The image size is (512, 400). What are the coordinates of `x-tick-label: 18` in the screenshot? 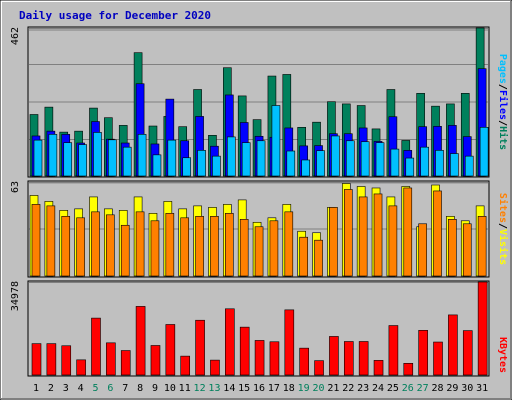 It's located at (289, 388).